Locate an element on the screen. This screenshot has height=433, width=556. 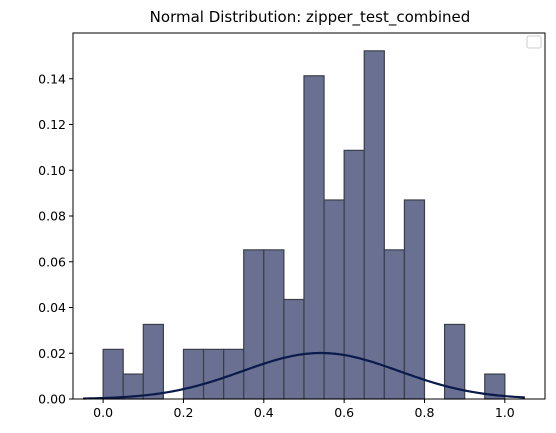
y-tick-label: 0.06 is located at coordinates (52, 261).